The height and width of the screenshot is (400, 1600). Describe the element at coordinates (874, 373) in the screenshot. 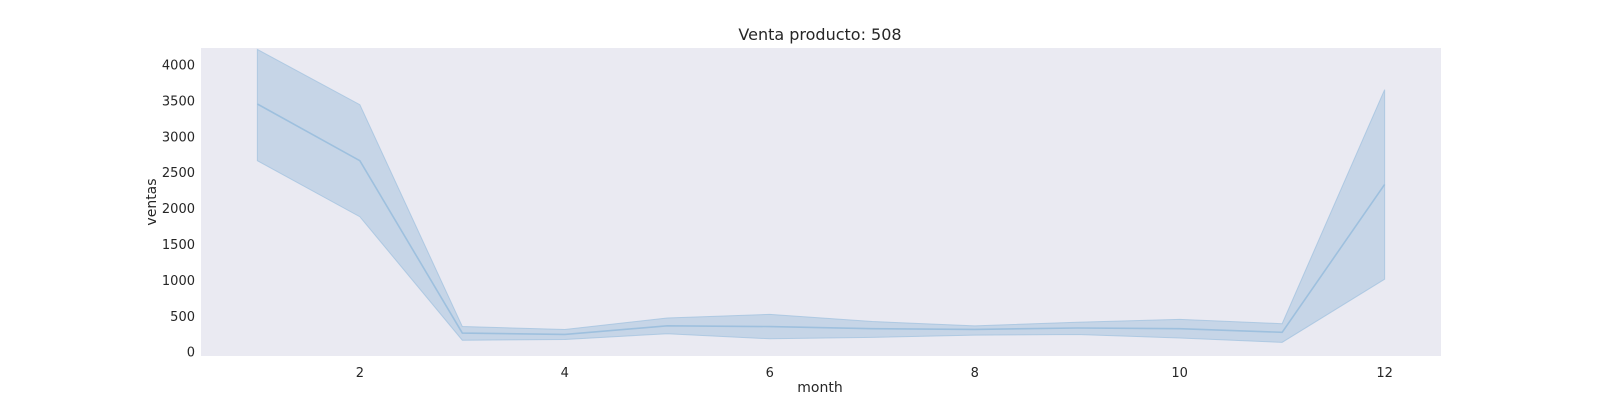

I see `x-ticks: 2 4 6 8 10 12` at that location.